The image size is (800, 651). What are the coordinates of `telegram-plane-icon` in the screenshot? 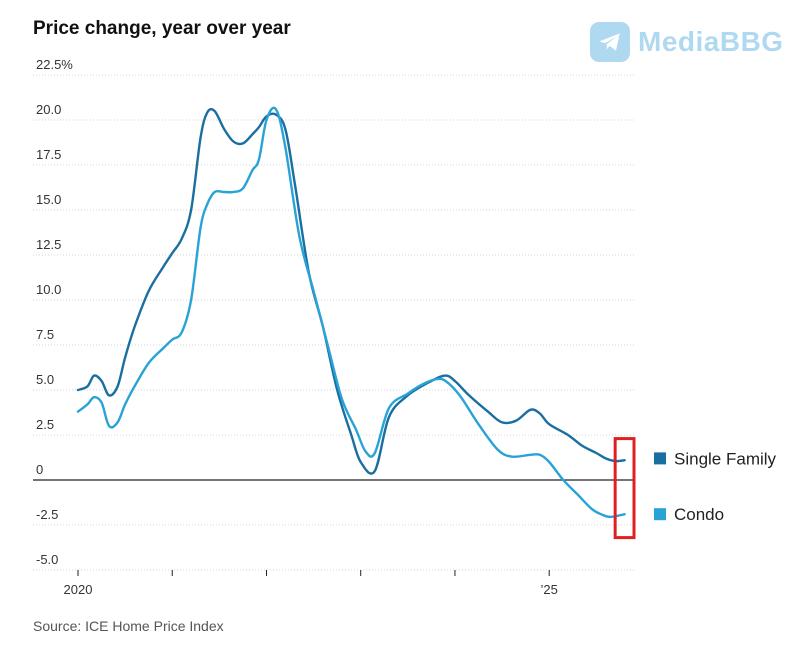 It's located at (610, 42).